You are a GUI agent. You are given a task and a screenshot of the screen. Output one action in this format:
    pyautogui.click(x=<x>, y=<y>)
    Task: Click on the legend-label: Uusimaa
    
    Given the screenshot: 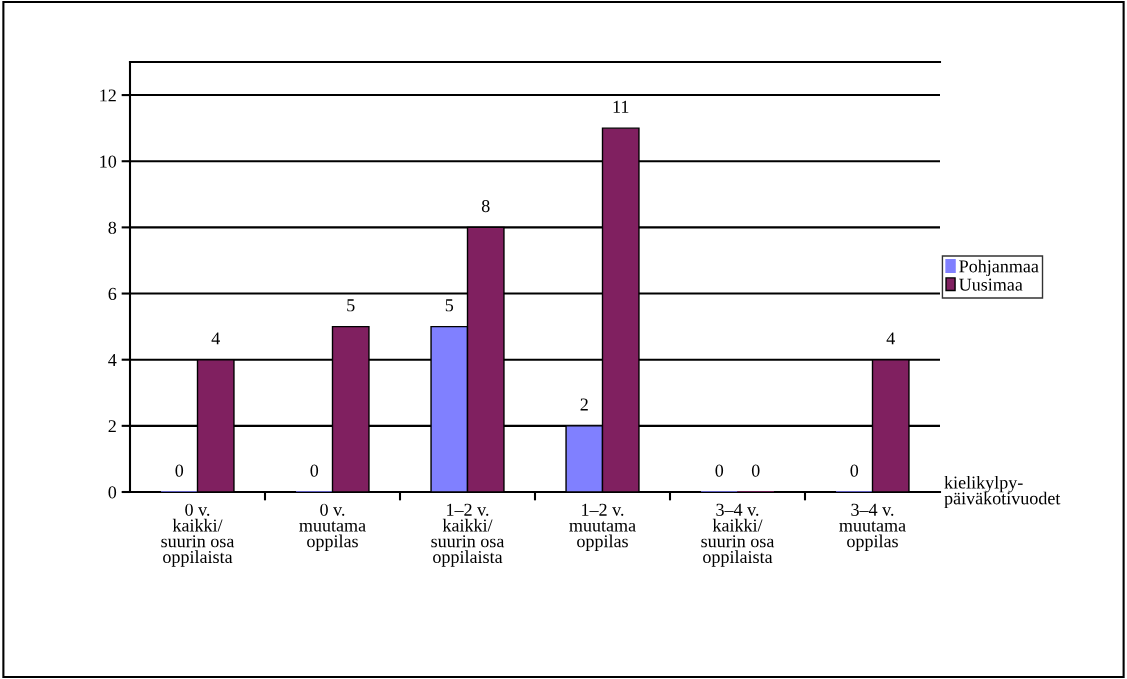 What is the action you would take?
    pyautogui.click(x=991, y=284)
    